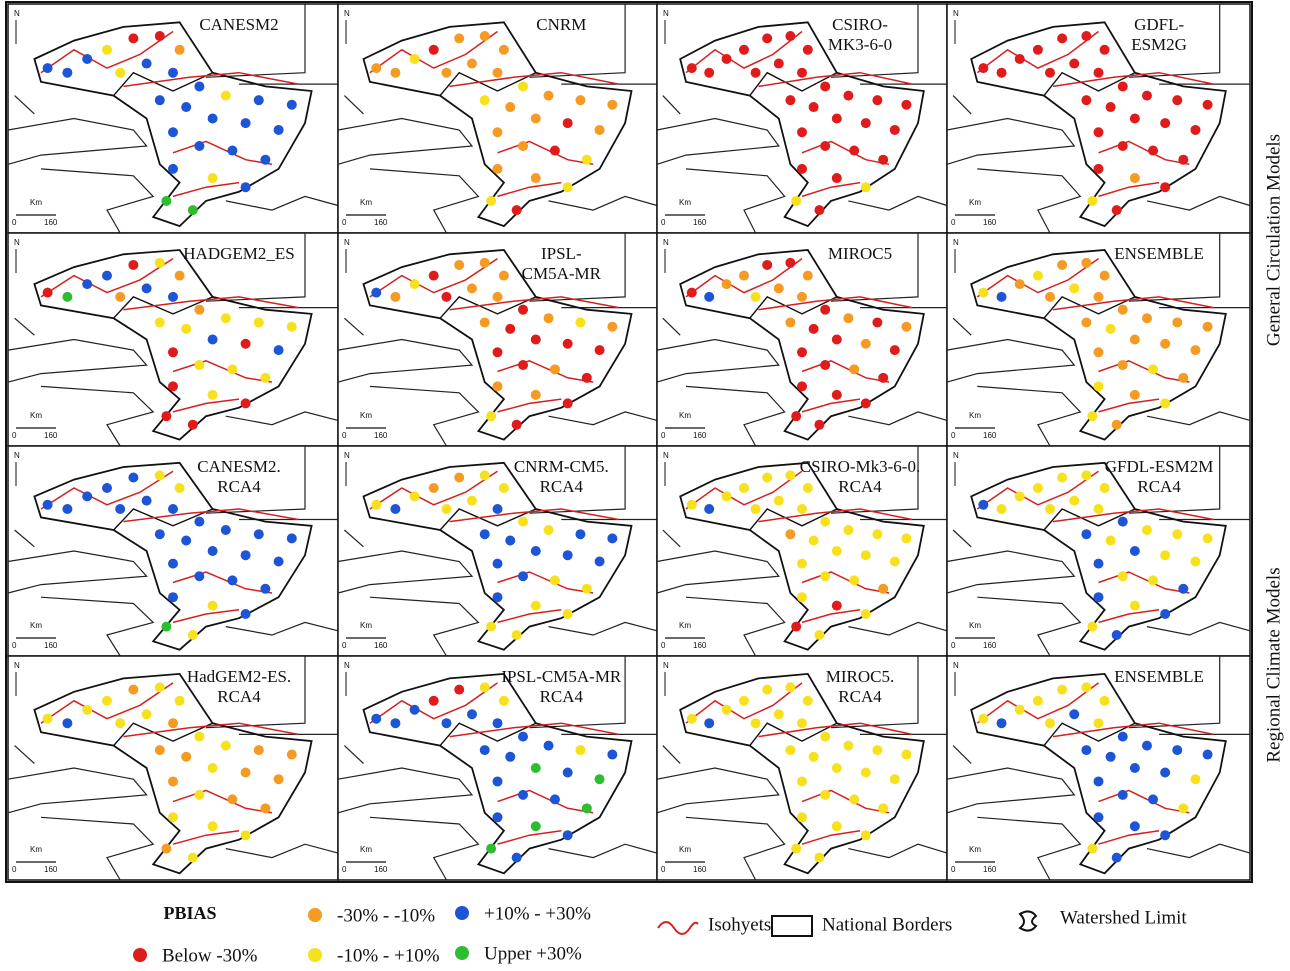  I want to click on panel-title: CSIRO-, so click(860, 24).